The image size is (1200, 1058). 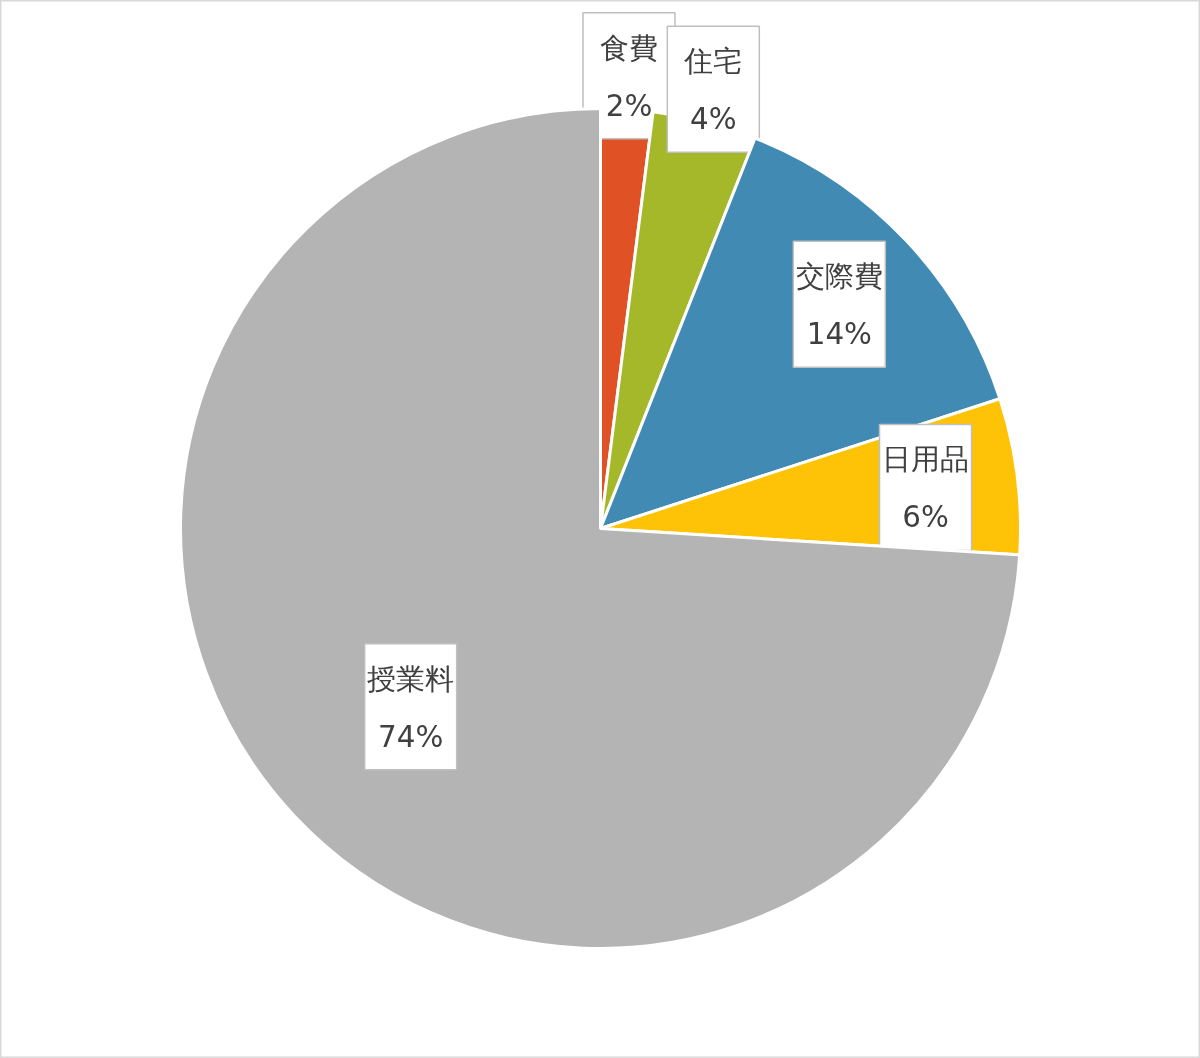 What do you see at coordinates (713, 119) in the screenshot?
I see `data-label: 4%` at bounding box center [713, 119].